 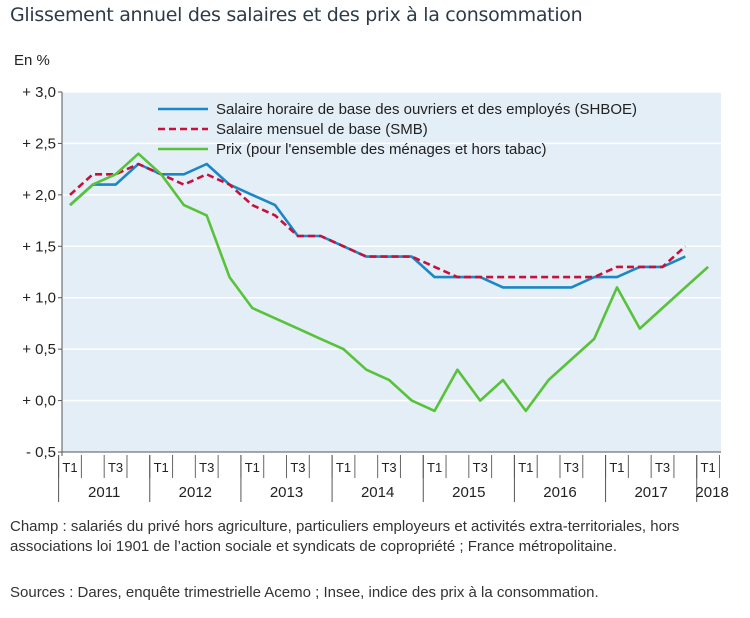 What do you see at coordinates (39, 143) in the screenshot?
I see `y-tick-label: + 2,5` at bounding box center [39, 143].